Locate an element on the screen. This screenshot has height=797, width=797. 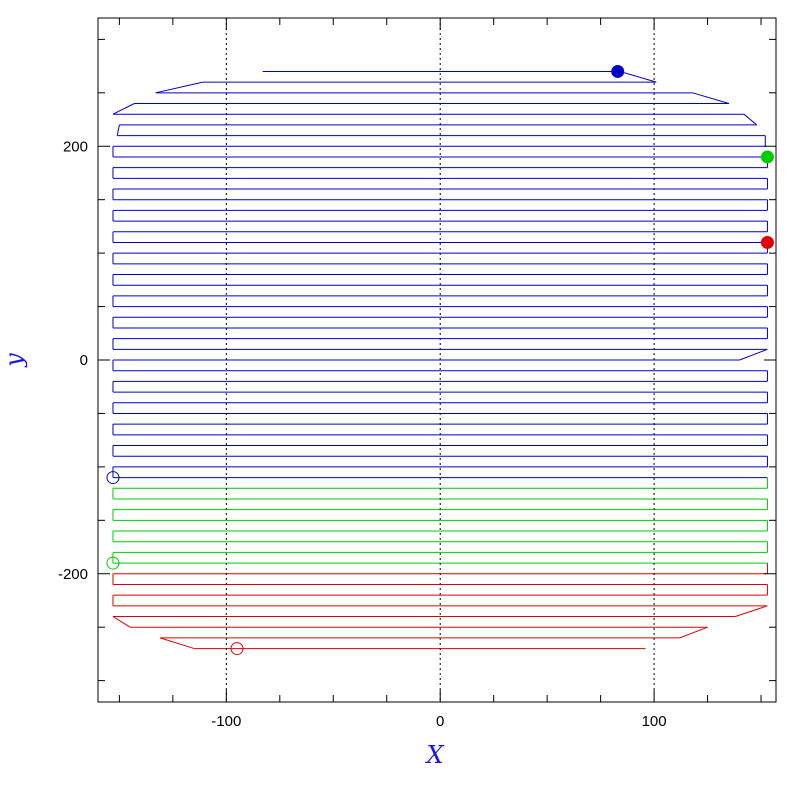
y-tick-label: 200 is located at coordinates (75, 146).